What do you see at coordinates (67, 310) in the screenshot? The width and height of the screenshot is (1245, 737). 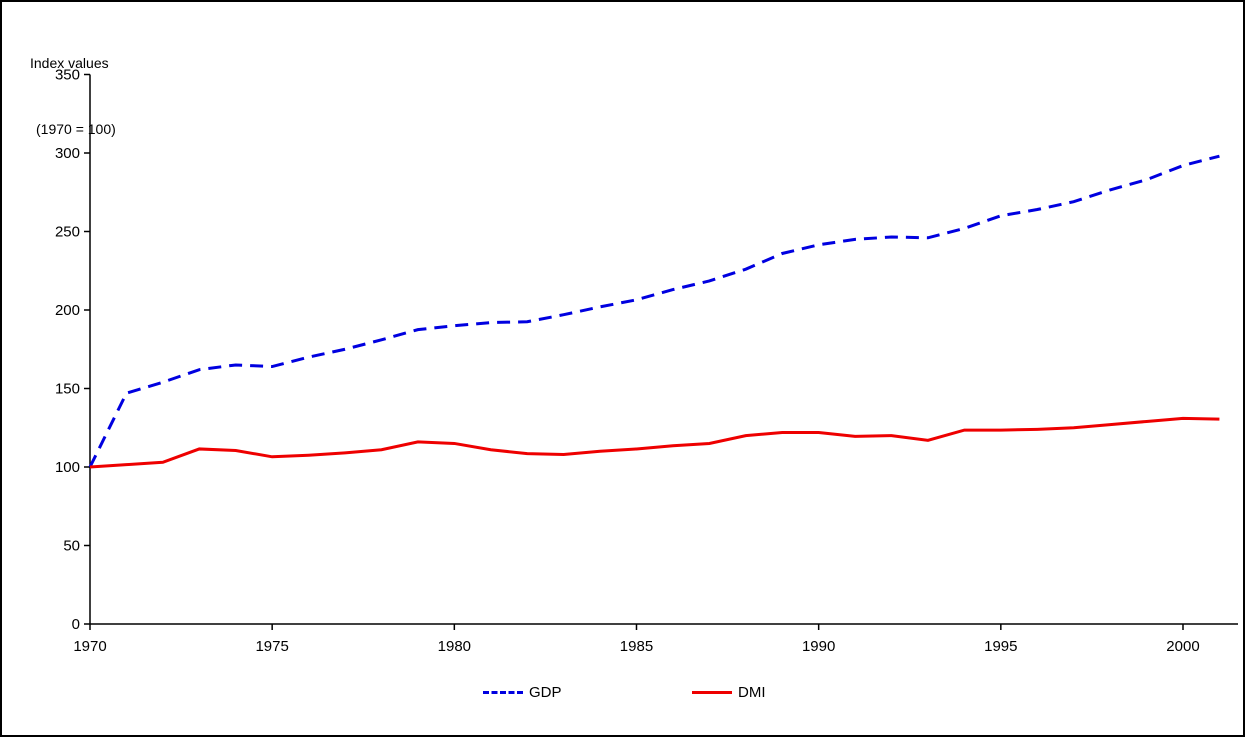 I see `y-tick-label: 200` at bounding box center [67, 310].